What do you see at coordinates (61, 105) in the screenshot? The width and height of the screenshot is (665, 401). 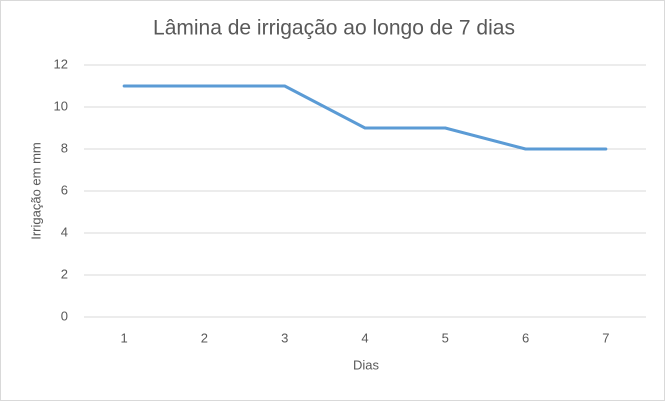 I see `y-tick-label: 10` at bounding box center [61, 105].